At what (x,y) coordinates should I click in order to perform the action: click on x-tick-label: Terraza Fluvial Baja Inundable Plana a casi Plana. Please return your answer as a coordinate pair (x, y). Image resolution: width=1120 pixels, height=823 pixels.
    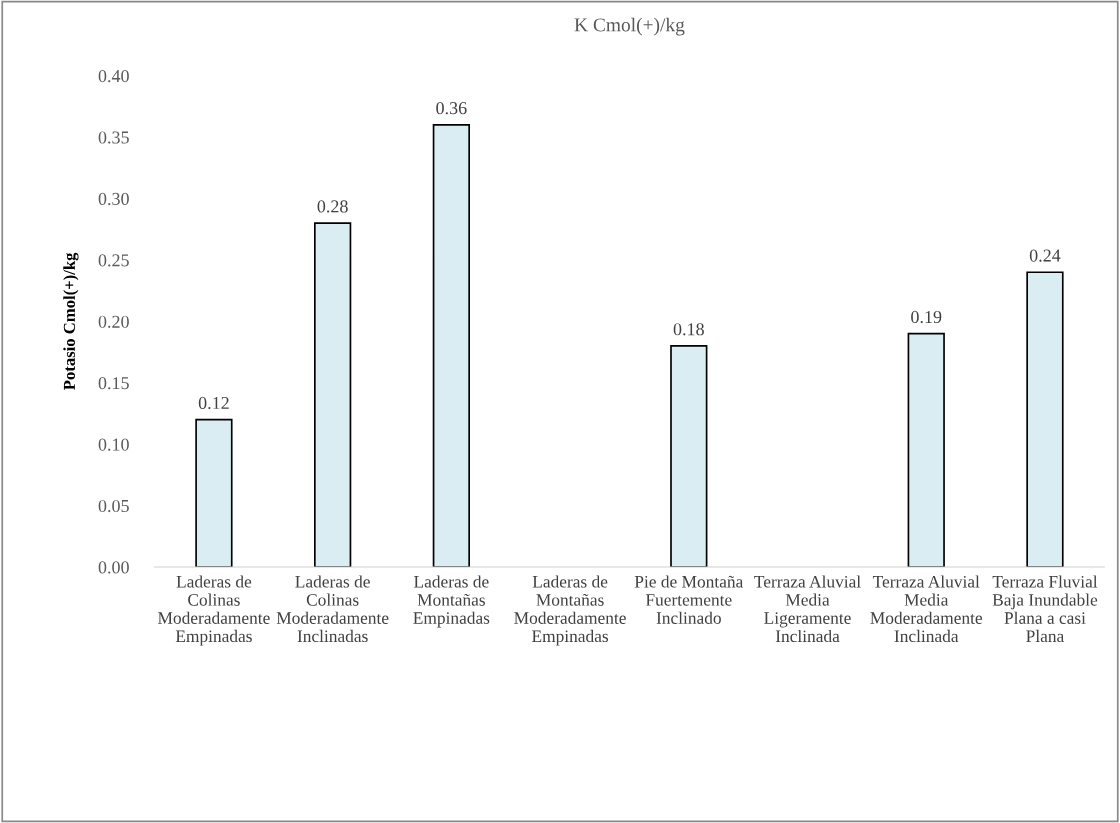
    Looking at the image, I should click on (1045, 609).